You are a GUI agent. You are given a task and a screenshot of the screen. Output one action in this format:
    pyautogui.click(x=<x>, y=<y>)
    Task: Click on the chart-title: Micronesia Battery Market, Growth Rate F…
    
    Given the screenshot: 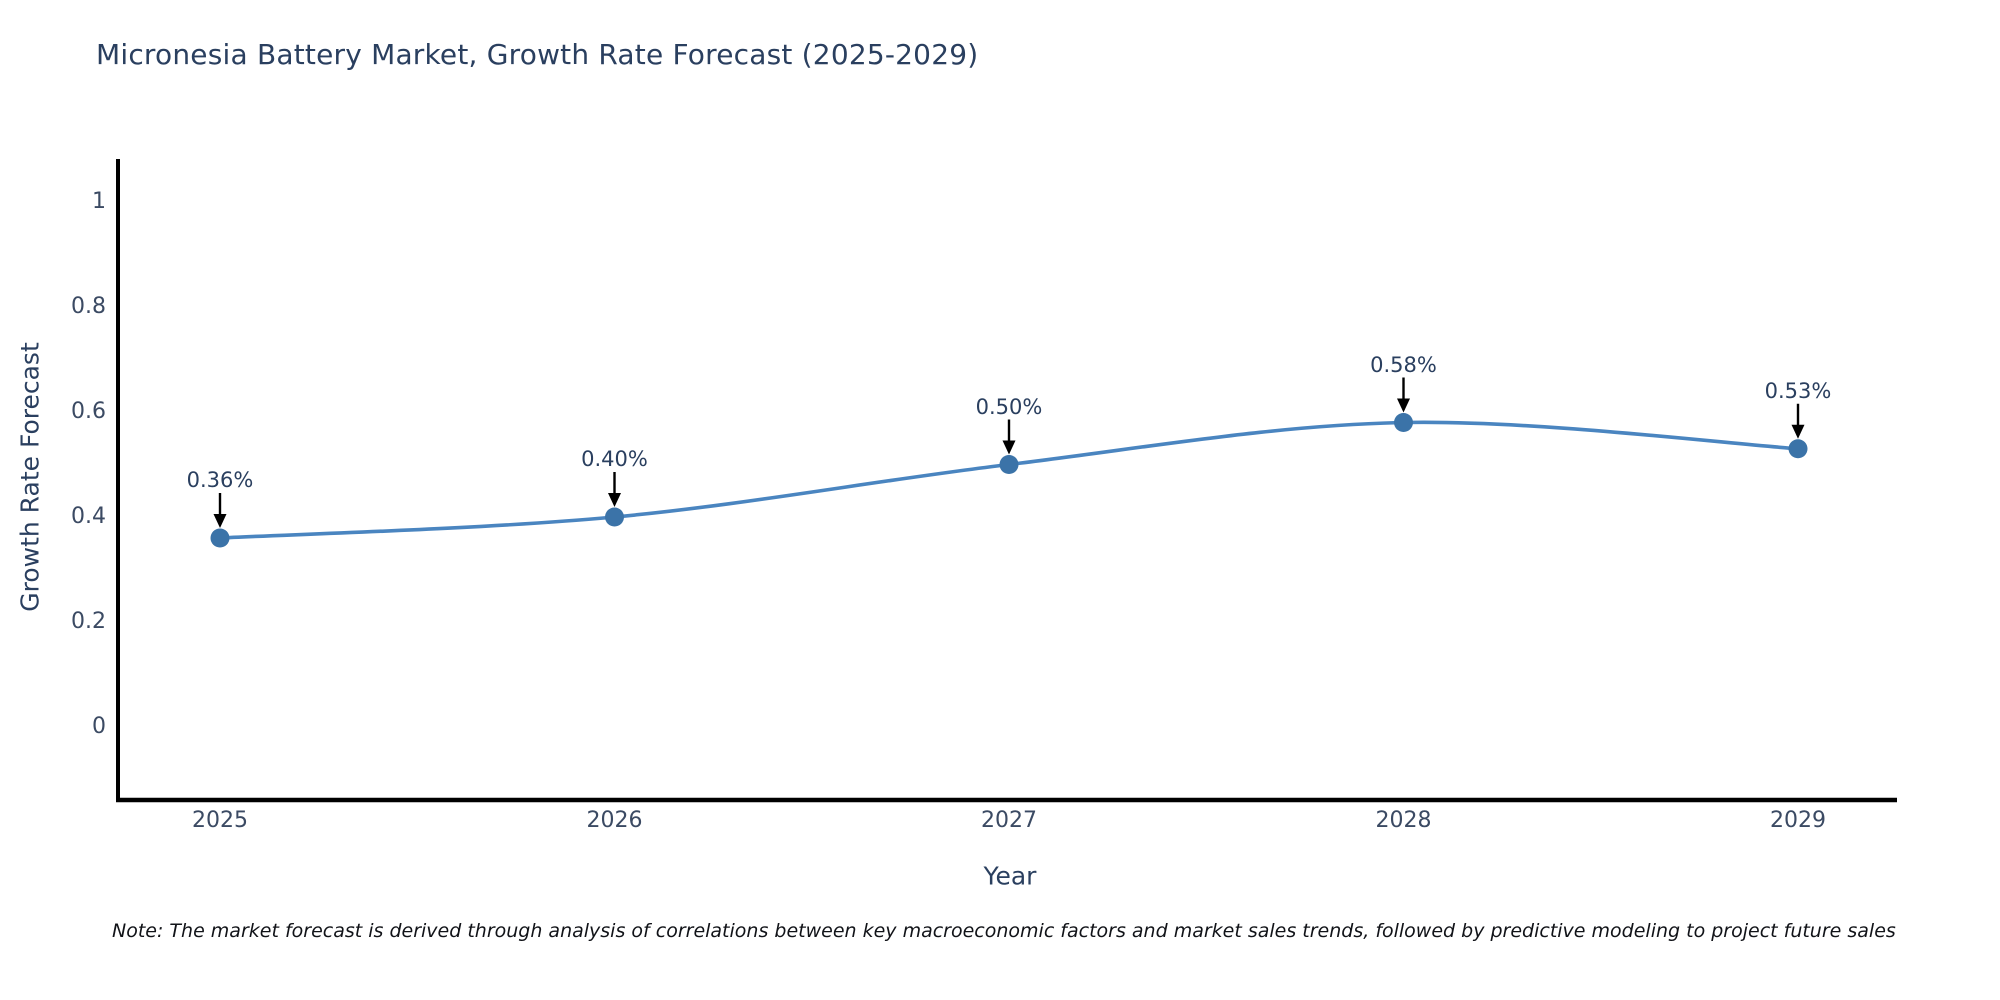 What is the action you would take?
    pyautogui.click(x=537, y=54)
    